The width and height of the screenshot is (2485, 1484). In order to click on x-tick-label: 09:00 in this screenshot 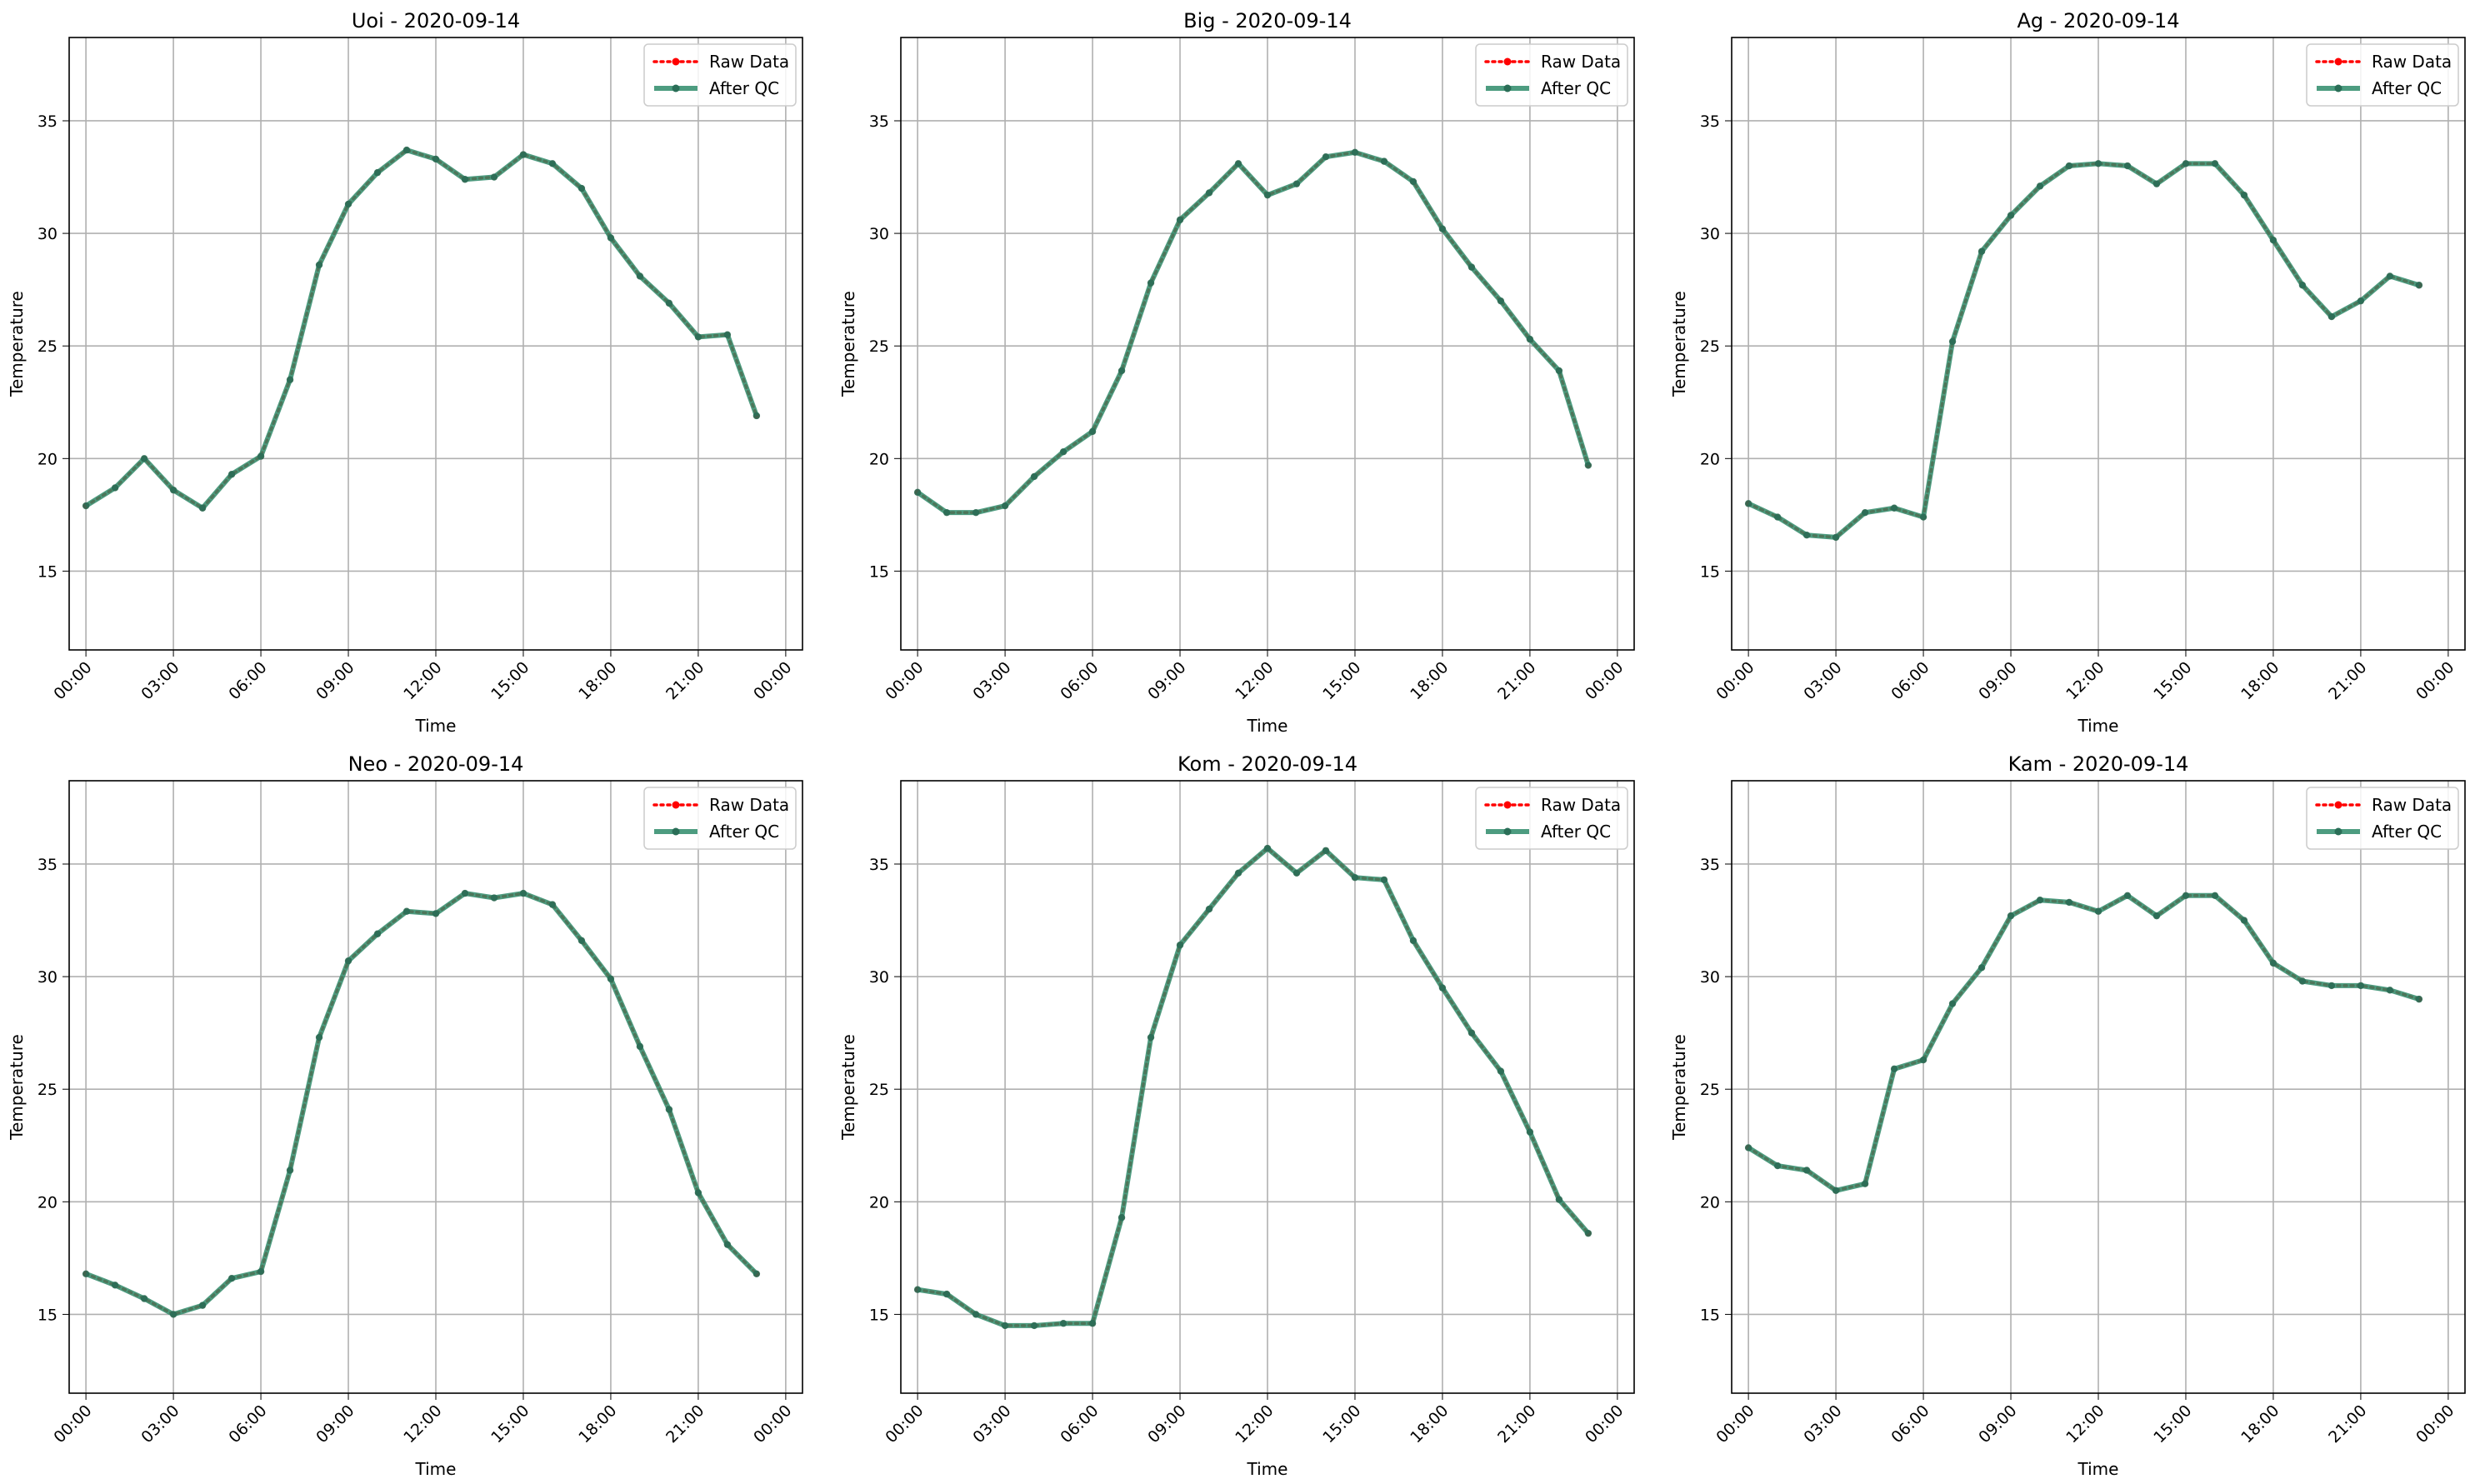, I will do `click(335, 1424)`.